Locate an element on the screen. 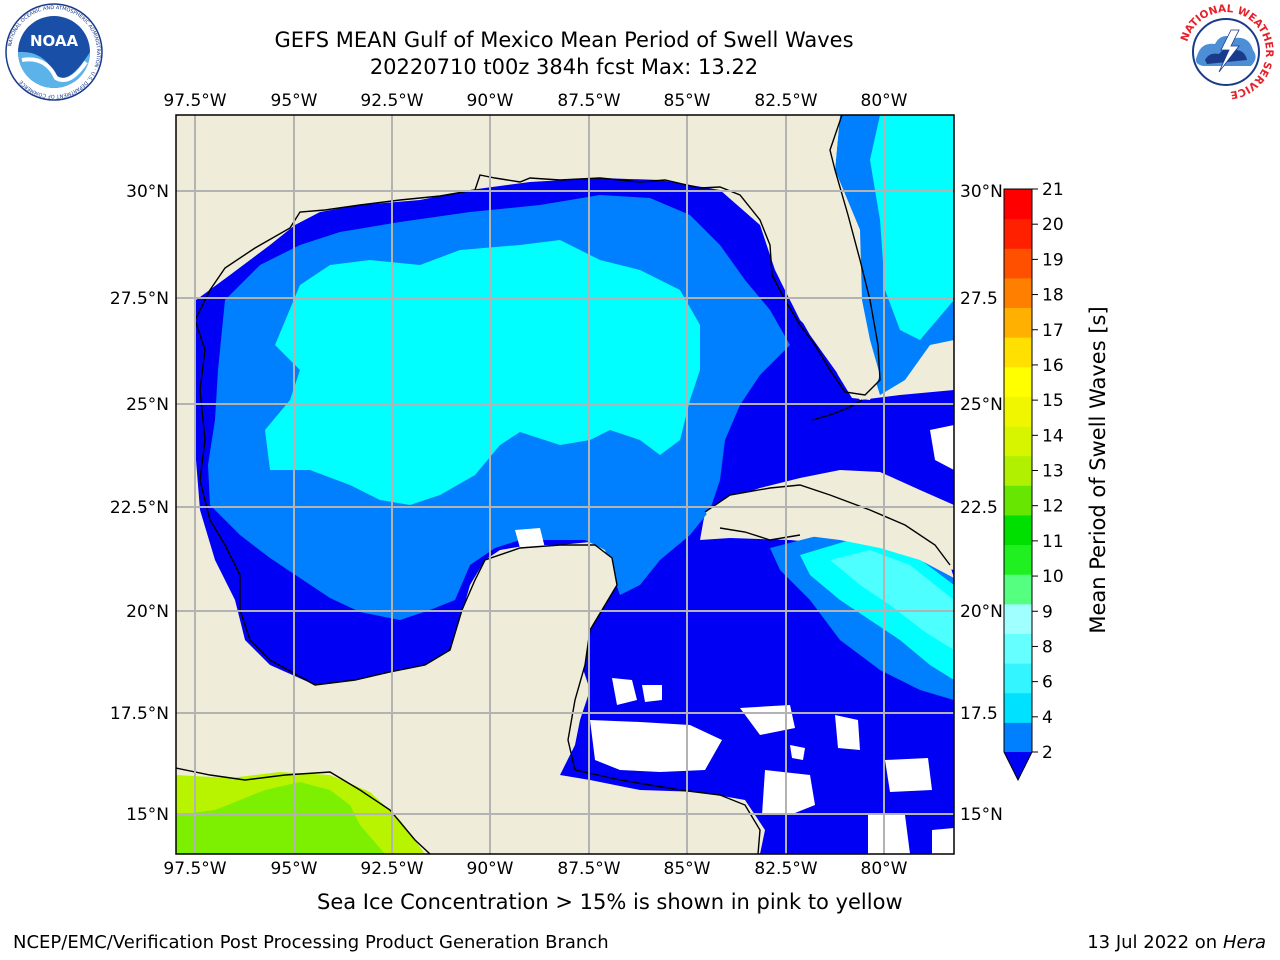 The height and width of the screenshot is (960, 1280). colorbar-label: Mean Period of Swell Waves [s] is located at coordinates (1098, 470).